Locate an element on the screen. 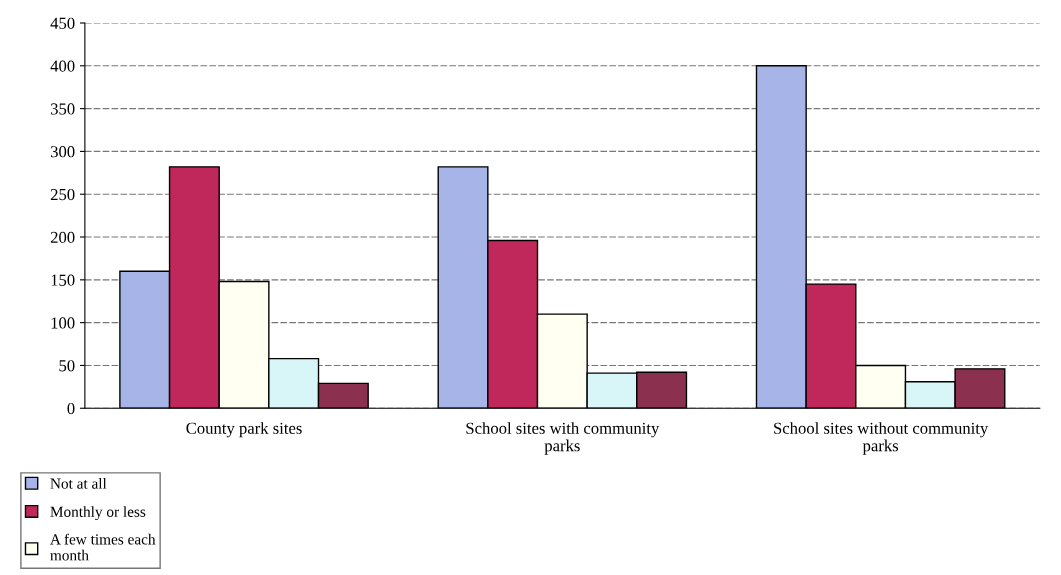 The image size is (1061, 575). y-tick-label: 150 is located at coordinates (63, 280).